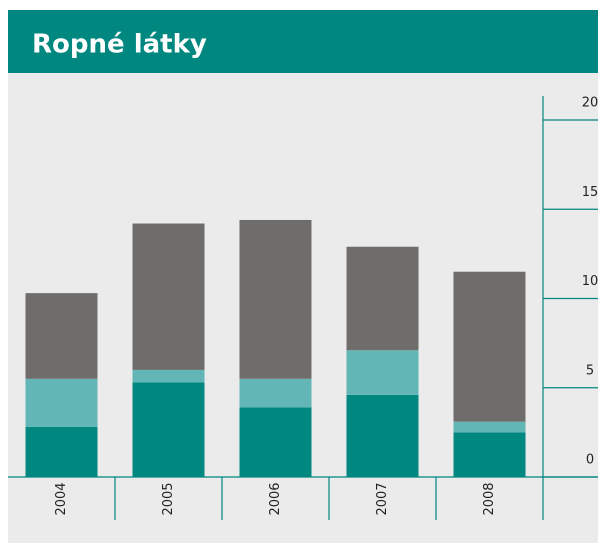 The height and width of the screenshot is (555, 604). What do you see at coordinates (489, 498) in the screenshot?
I see `x-tick-label: 2008` at bounding box center [489, 498].